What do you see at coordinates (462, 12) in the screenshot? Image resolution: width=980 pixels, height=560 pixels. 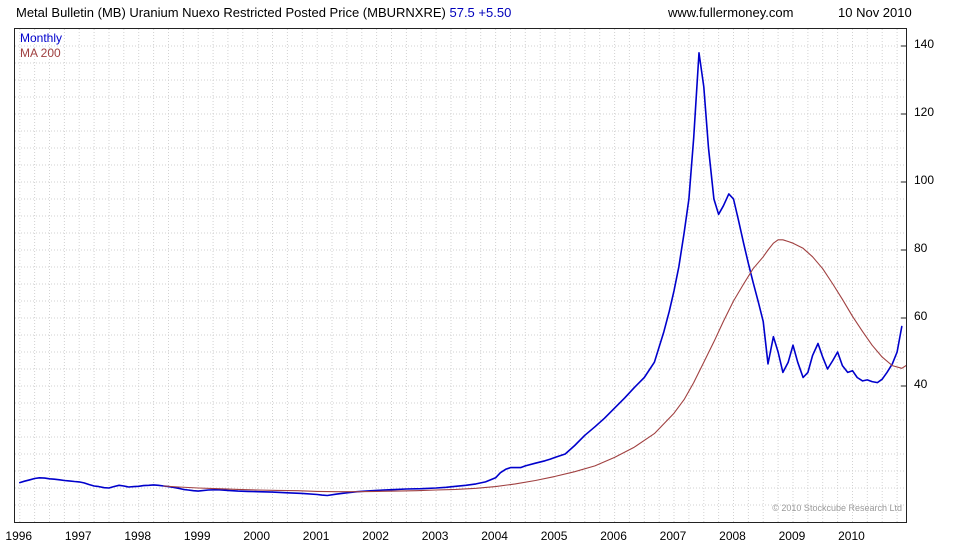 I see `last-price: 57.5` at bounding box center [462, 12].